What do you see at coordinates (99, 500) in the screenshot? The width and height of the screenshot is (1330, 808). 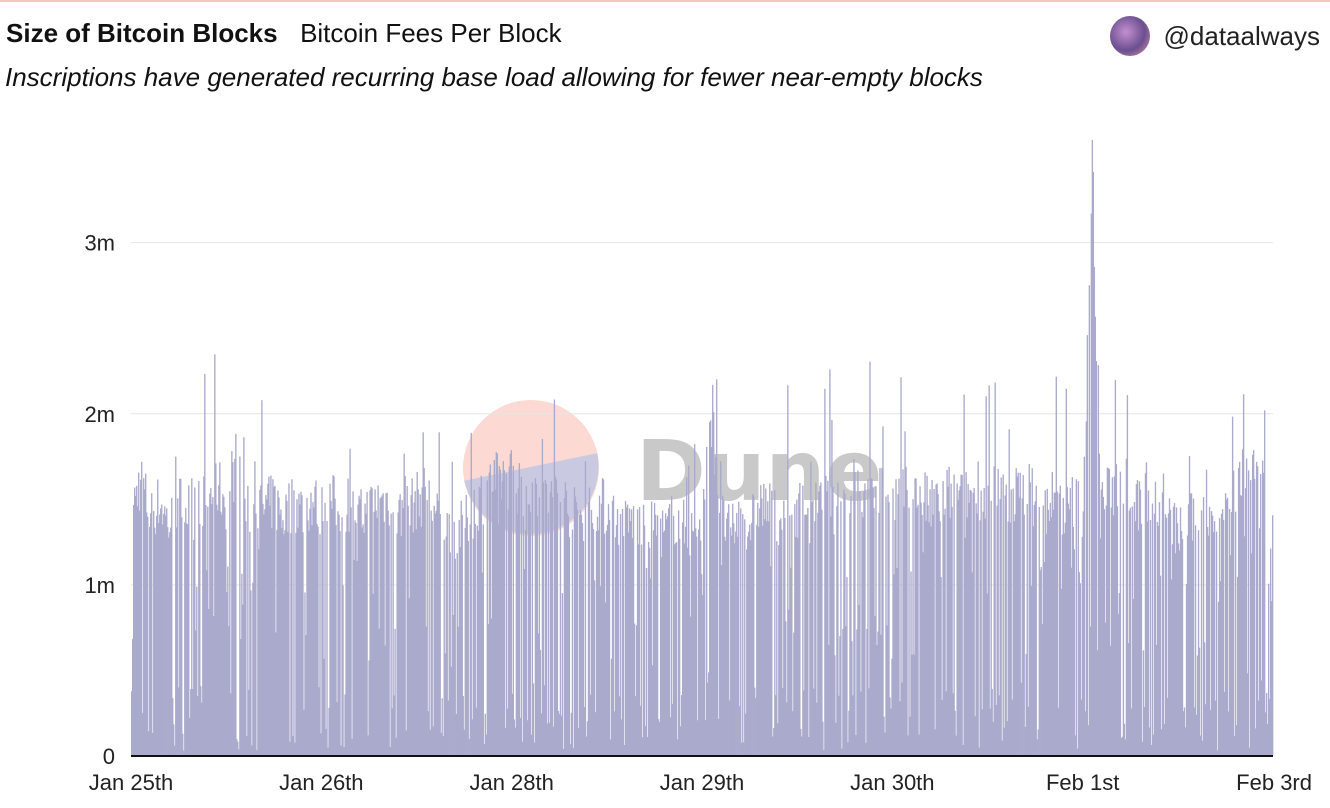 I see `y-axis: 0 1m 2m 3m` at bounding box center [99, 500].